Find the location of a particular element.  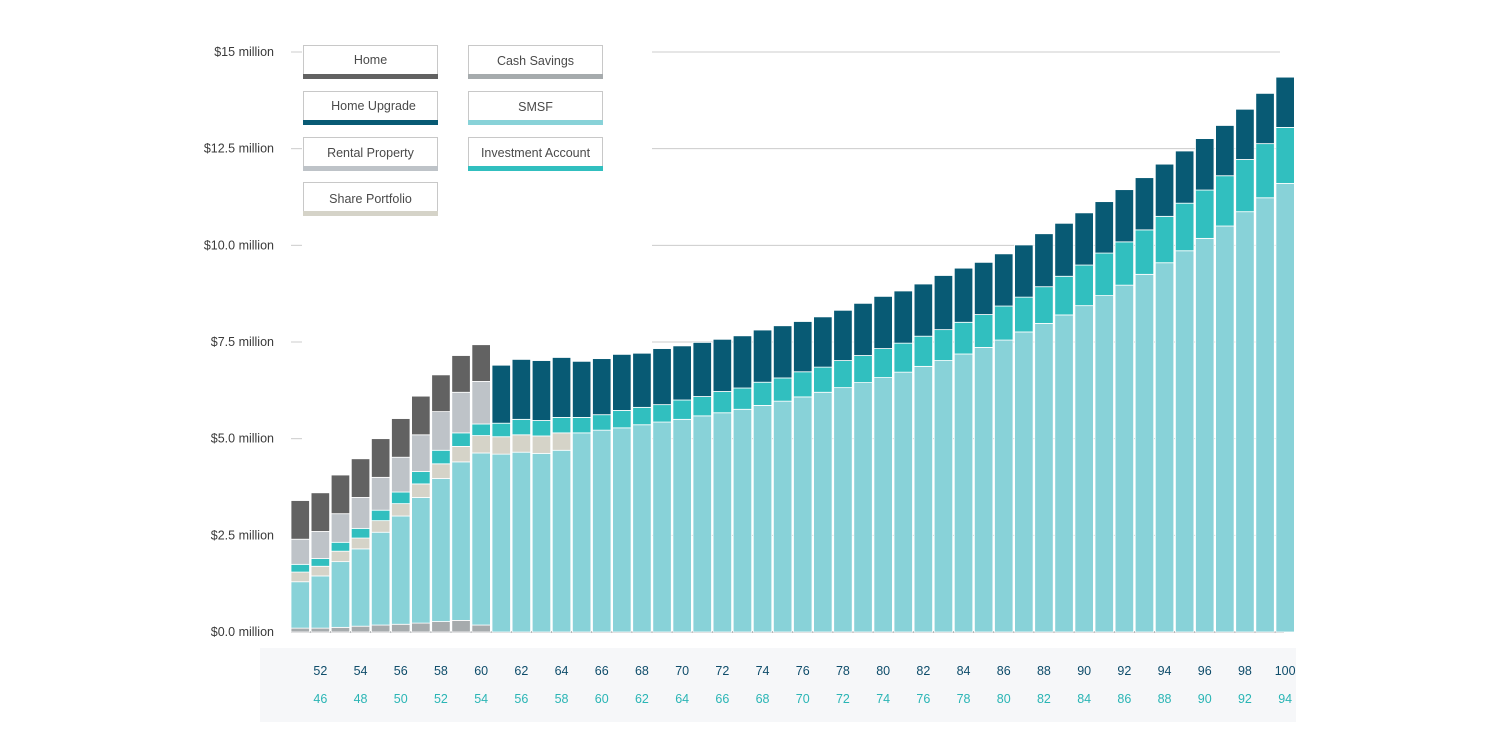

legend-cash-savings: Cash Savings is located at coordinates (535, 62).